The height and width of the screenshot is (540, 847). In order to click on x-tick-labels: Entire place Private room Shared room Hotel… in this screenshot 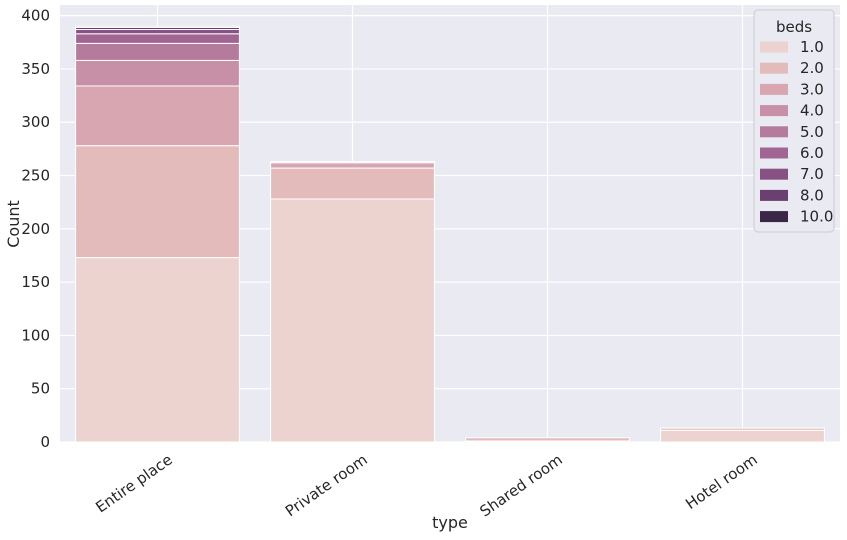, I will do `click(426, 486)`.